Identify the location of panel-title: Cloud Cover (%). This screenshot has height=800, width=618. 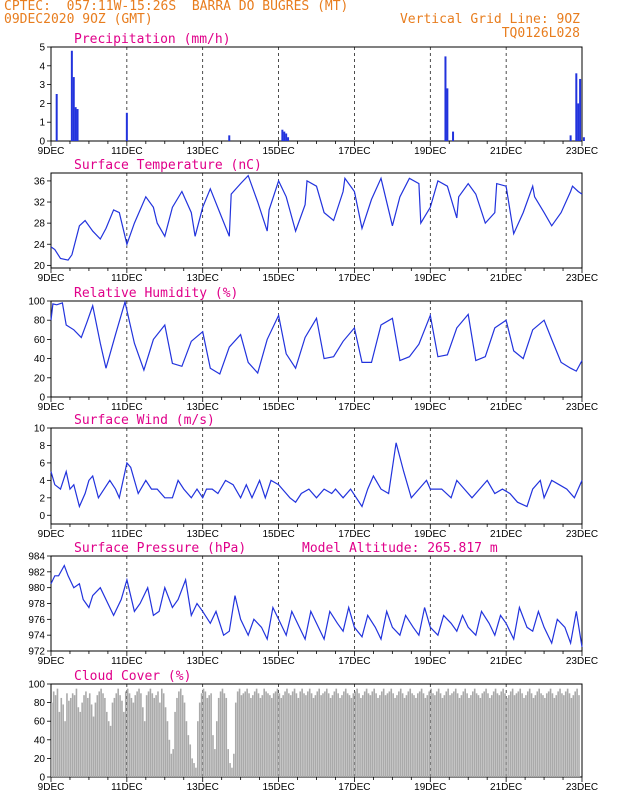
(132, 676).